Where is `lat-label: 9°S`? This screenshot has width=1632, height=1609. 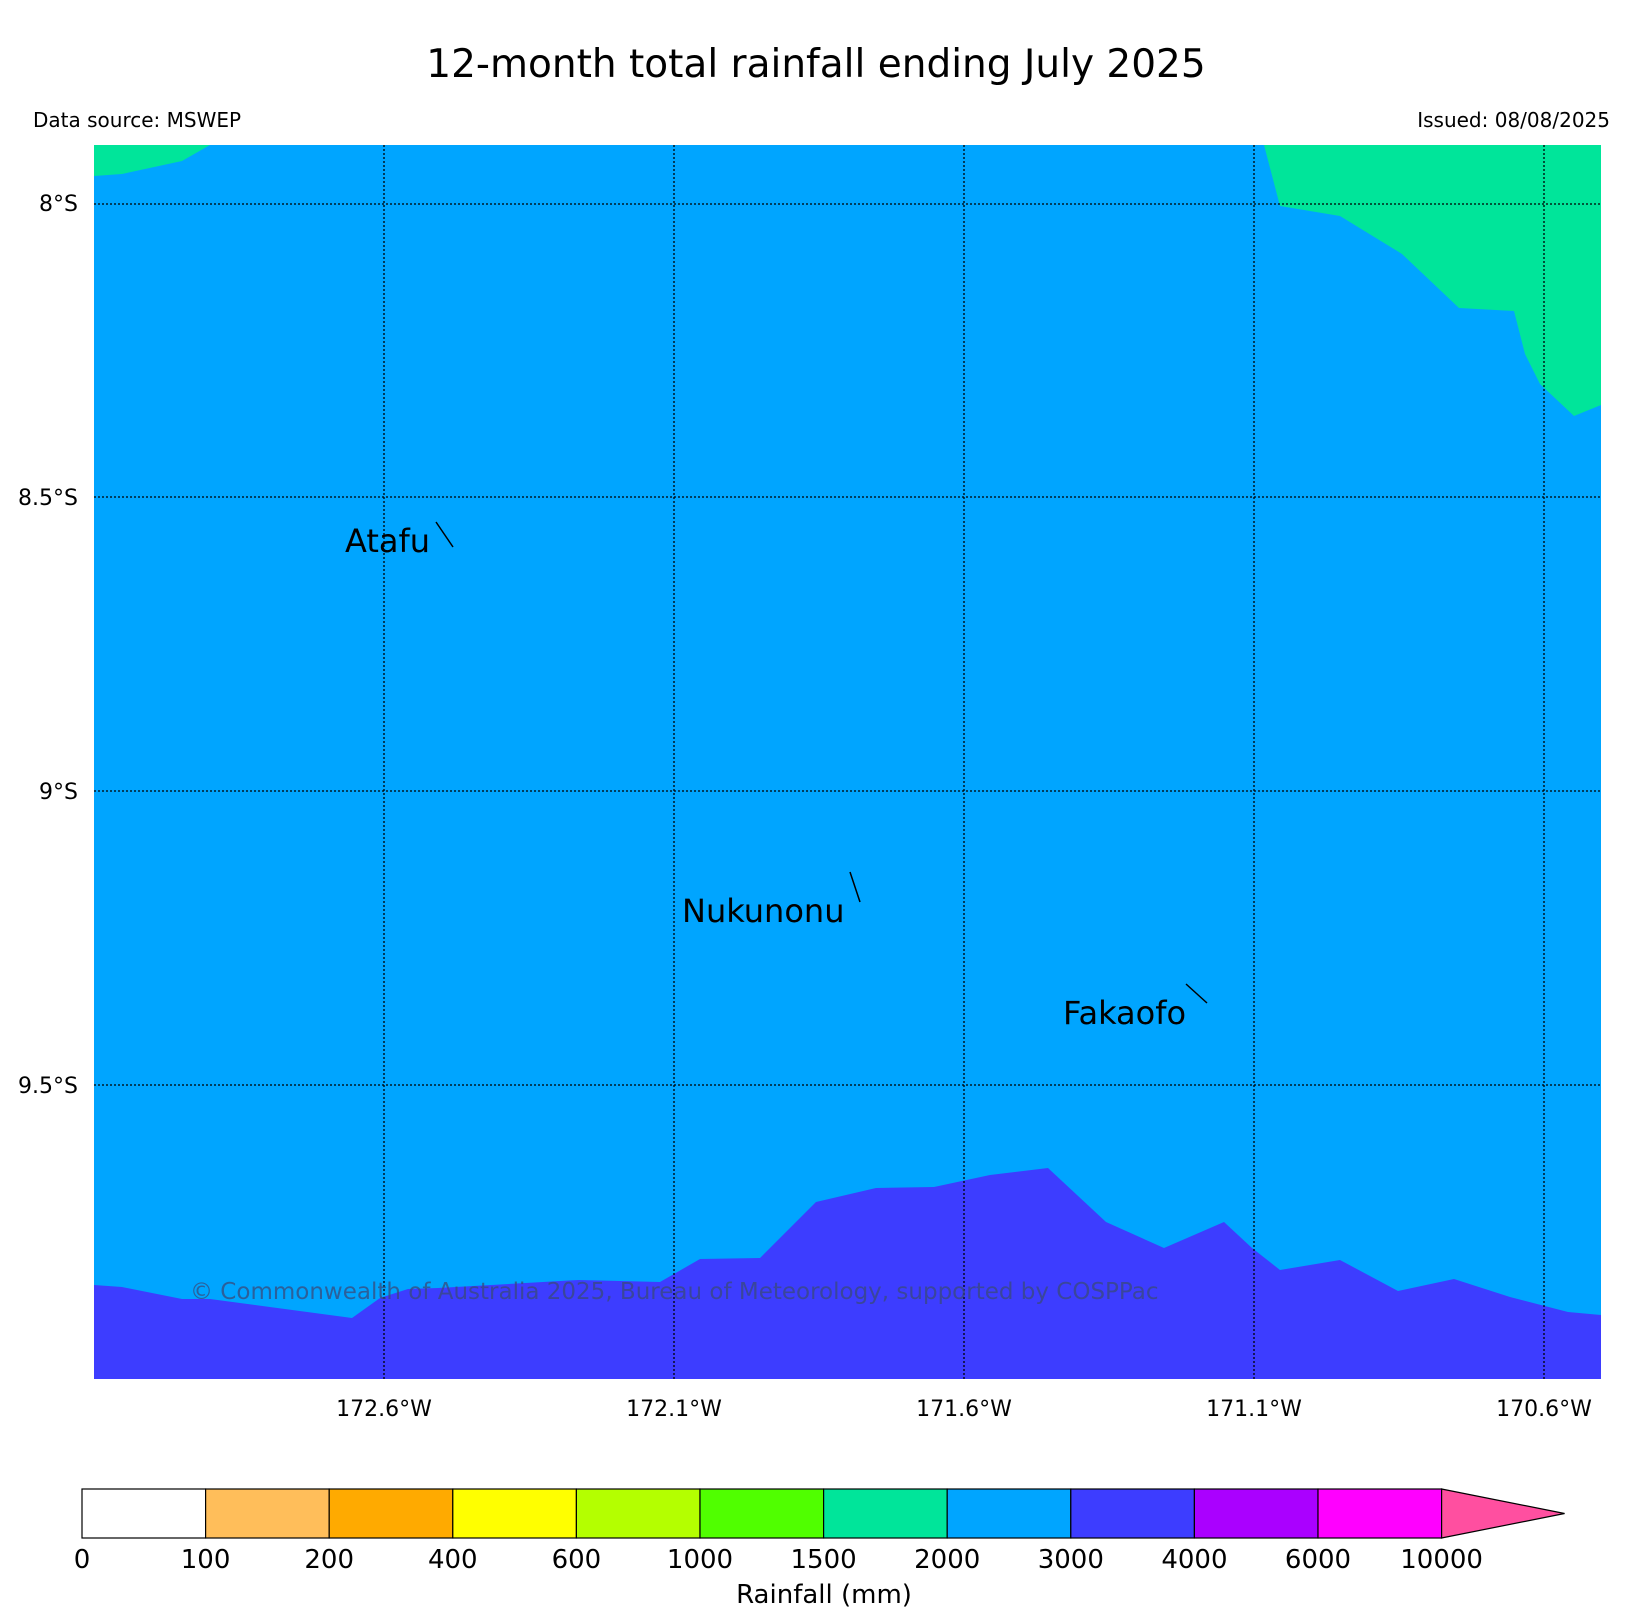
lat-label: 9°S is located at coordinates (58, 792).